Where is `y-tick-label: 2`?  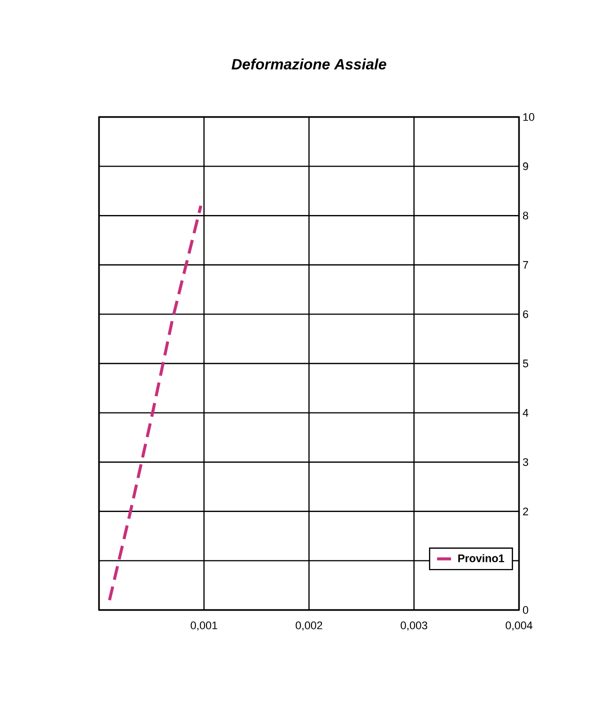 y-tick-label: 2 is located at coordinates (525, 512).